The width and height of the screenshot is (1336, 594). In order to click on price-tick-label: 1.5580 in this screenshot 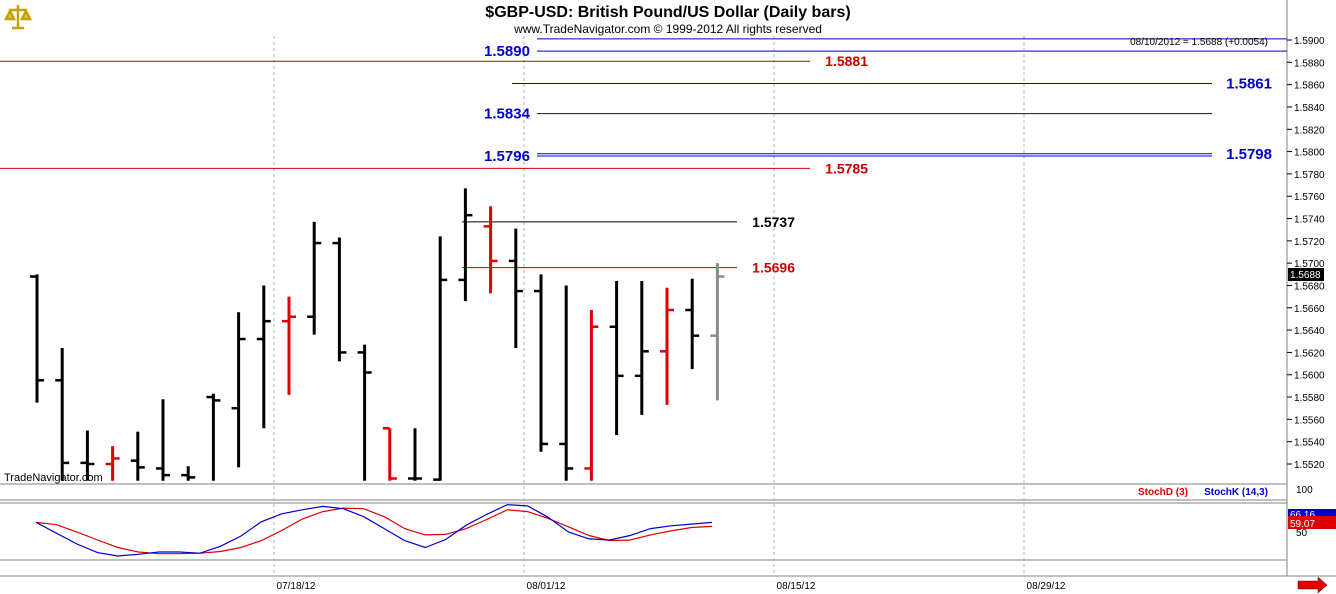, I will do `click(1309, 398)`.